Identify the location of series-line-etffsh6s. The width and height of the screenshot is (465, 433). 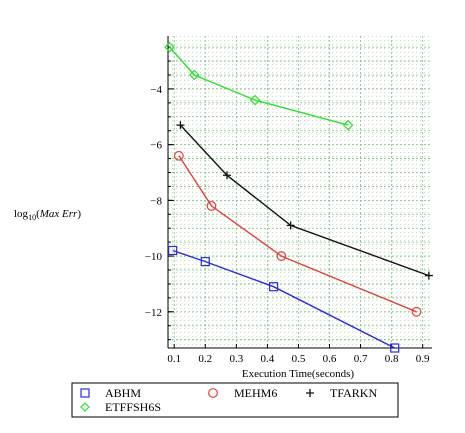
(259, 86).